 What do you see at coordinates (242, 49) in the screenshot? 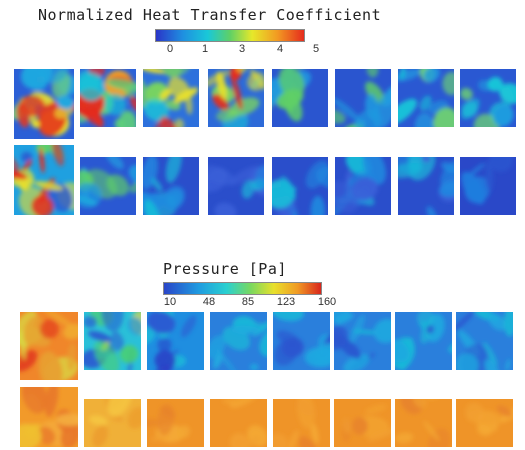
I see `htc-tick-2: 3` at bounding box center [242, 49].